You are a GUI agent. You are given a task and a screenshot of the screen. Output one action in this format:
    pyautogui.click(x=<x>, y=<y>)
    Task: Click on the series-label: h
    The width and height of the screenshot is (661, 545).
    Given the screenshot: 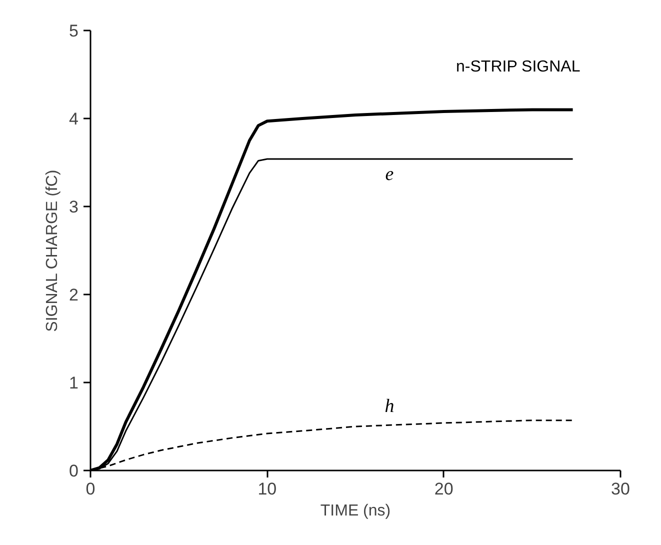 What is the action you would take?
    pyautogui.click(x=389, y=407)
    